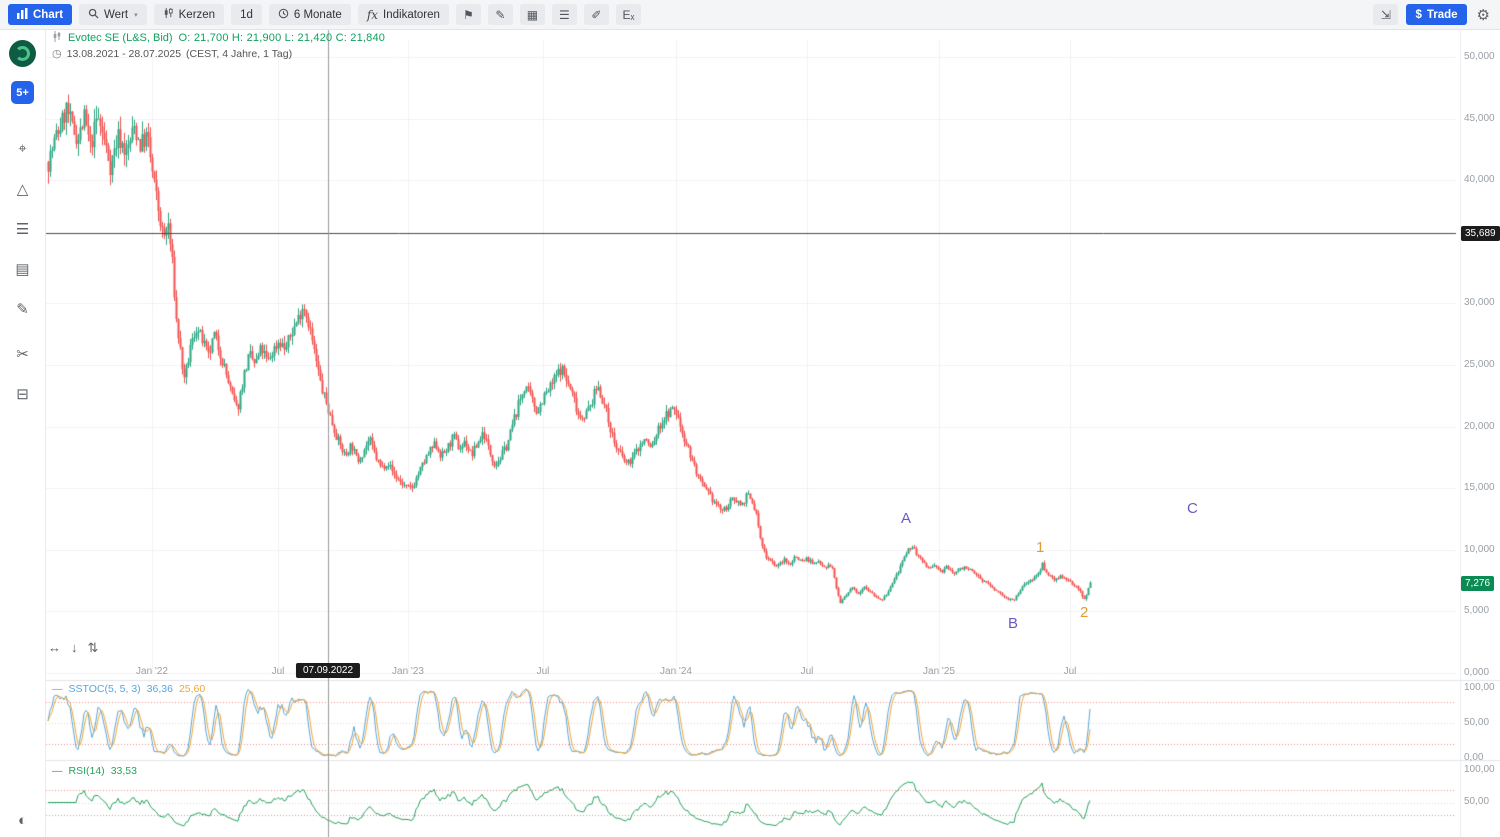 Image resolution: width=1500 pixels, height=837 pixels. I want to click on price-axis-label: 45,000, so click(1479, 118).